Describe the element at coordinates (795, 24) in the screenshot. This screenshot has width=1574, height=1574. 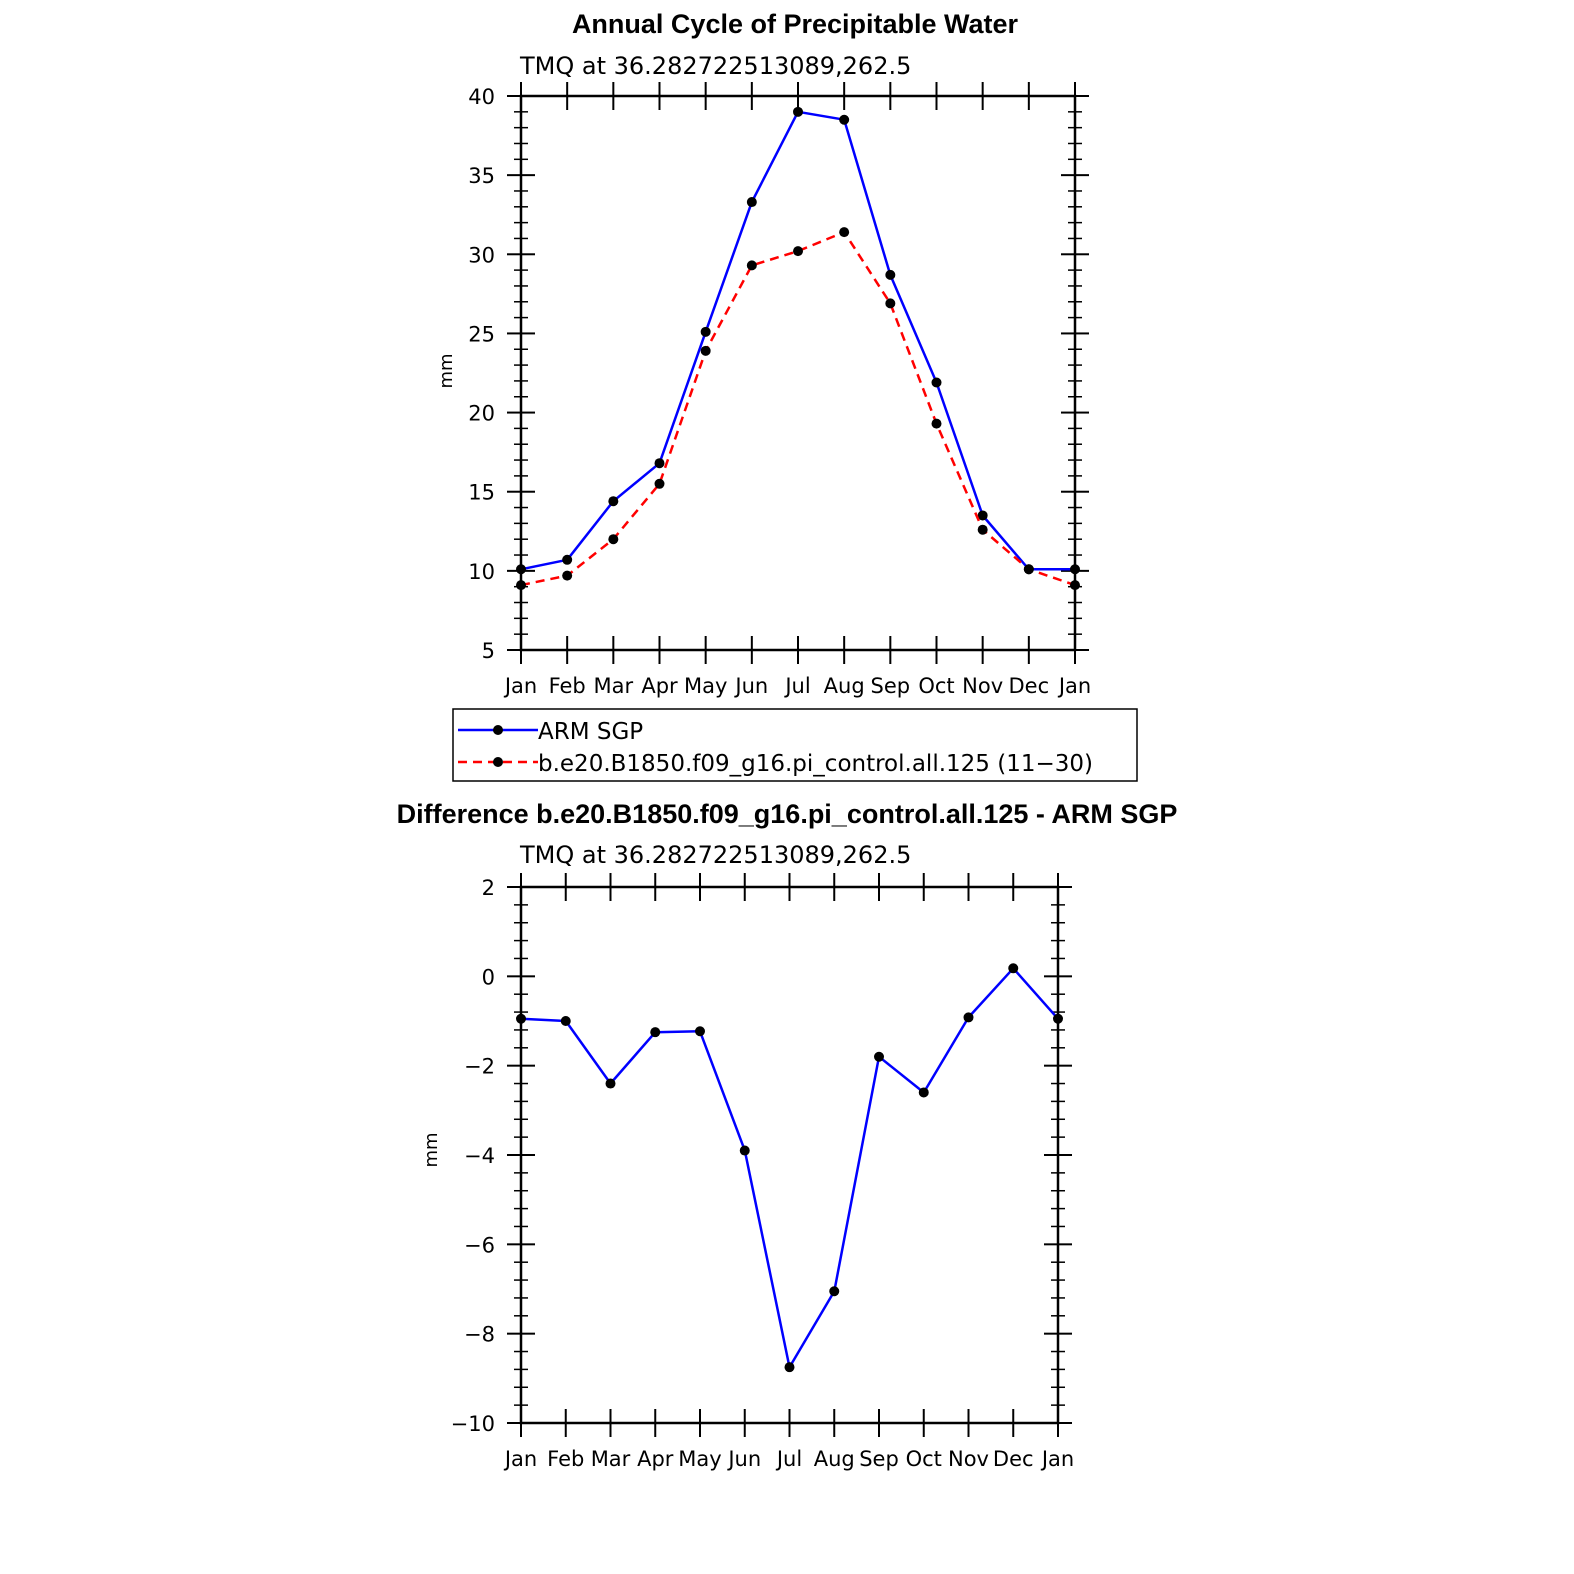
I see `chart1-title: Annual Cycle of Precipitable Water` at that location.